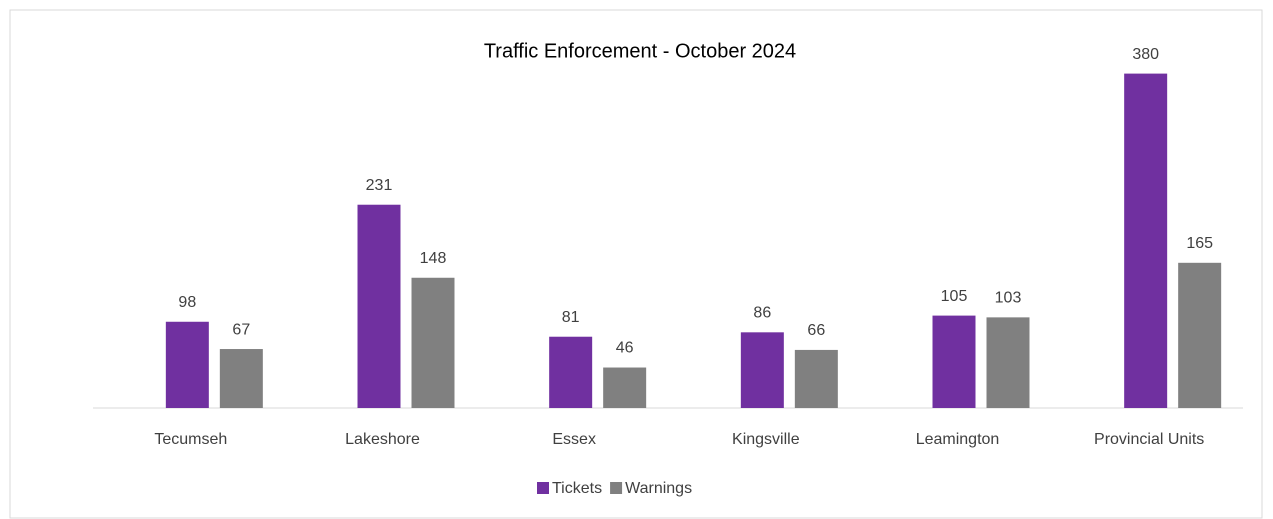 The height and width of the screenshot is (519, 1273). What do you see at coordinates (1199, 243) in the screenshot?
I see `value-label: 165` at bounding box center [1199, 243].